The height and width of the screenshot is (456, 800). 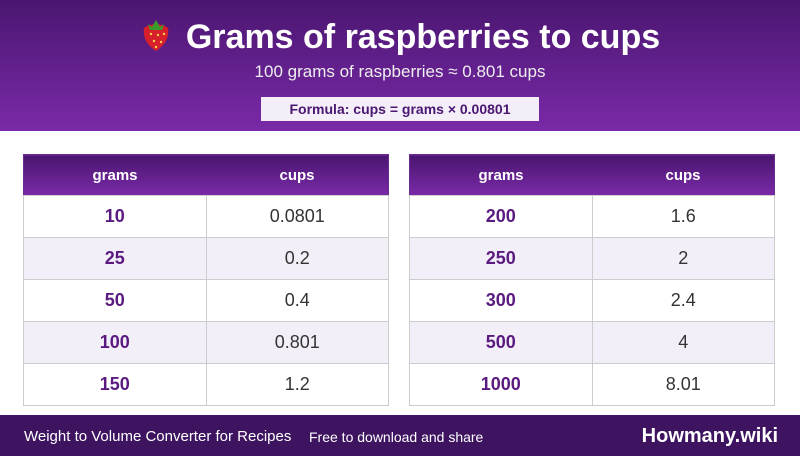 What do you see at coordinates (683, 216) in the screenshot?
I see `cups-cell: 1.6` at bounding box center [683, 216].